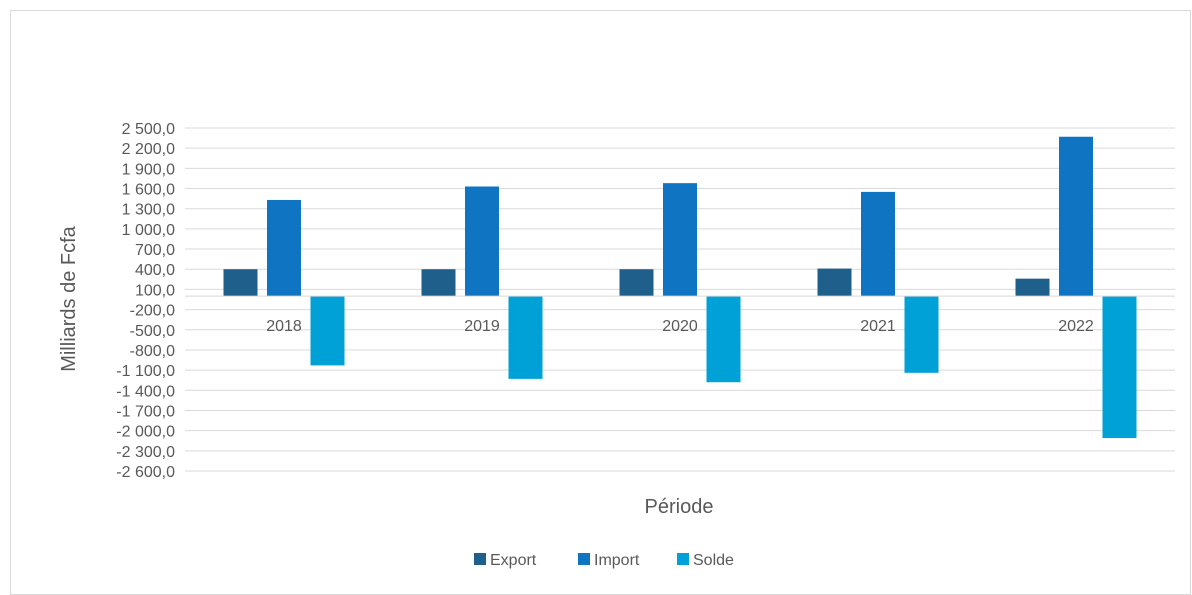  What do you see at coordinates (1119, 367) in the screenshot?
I see `bar-solde-2022` at bounding box center [1119, 367].